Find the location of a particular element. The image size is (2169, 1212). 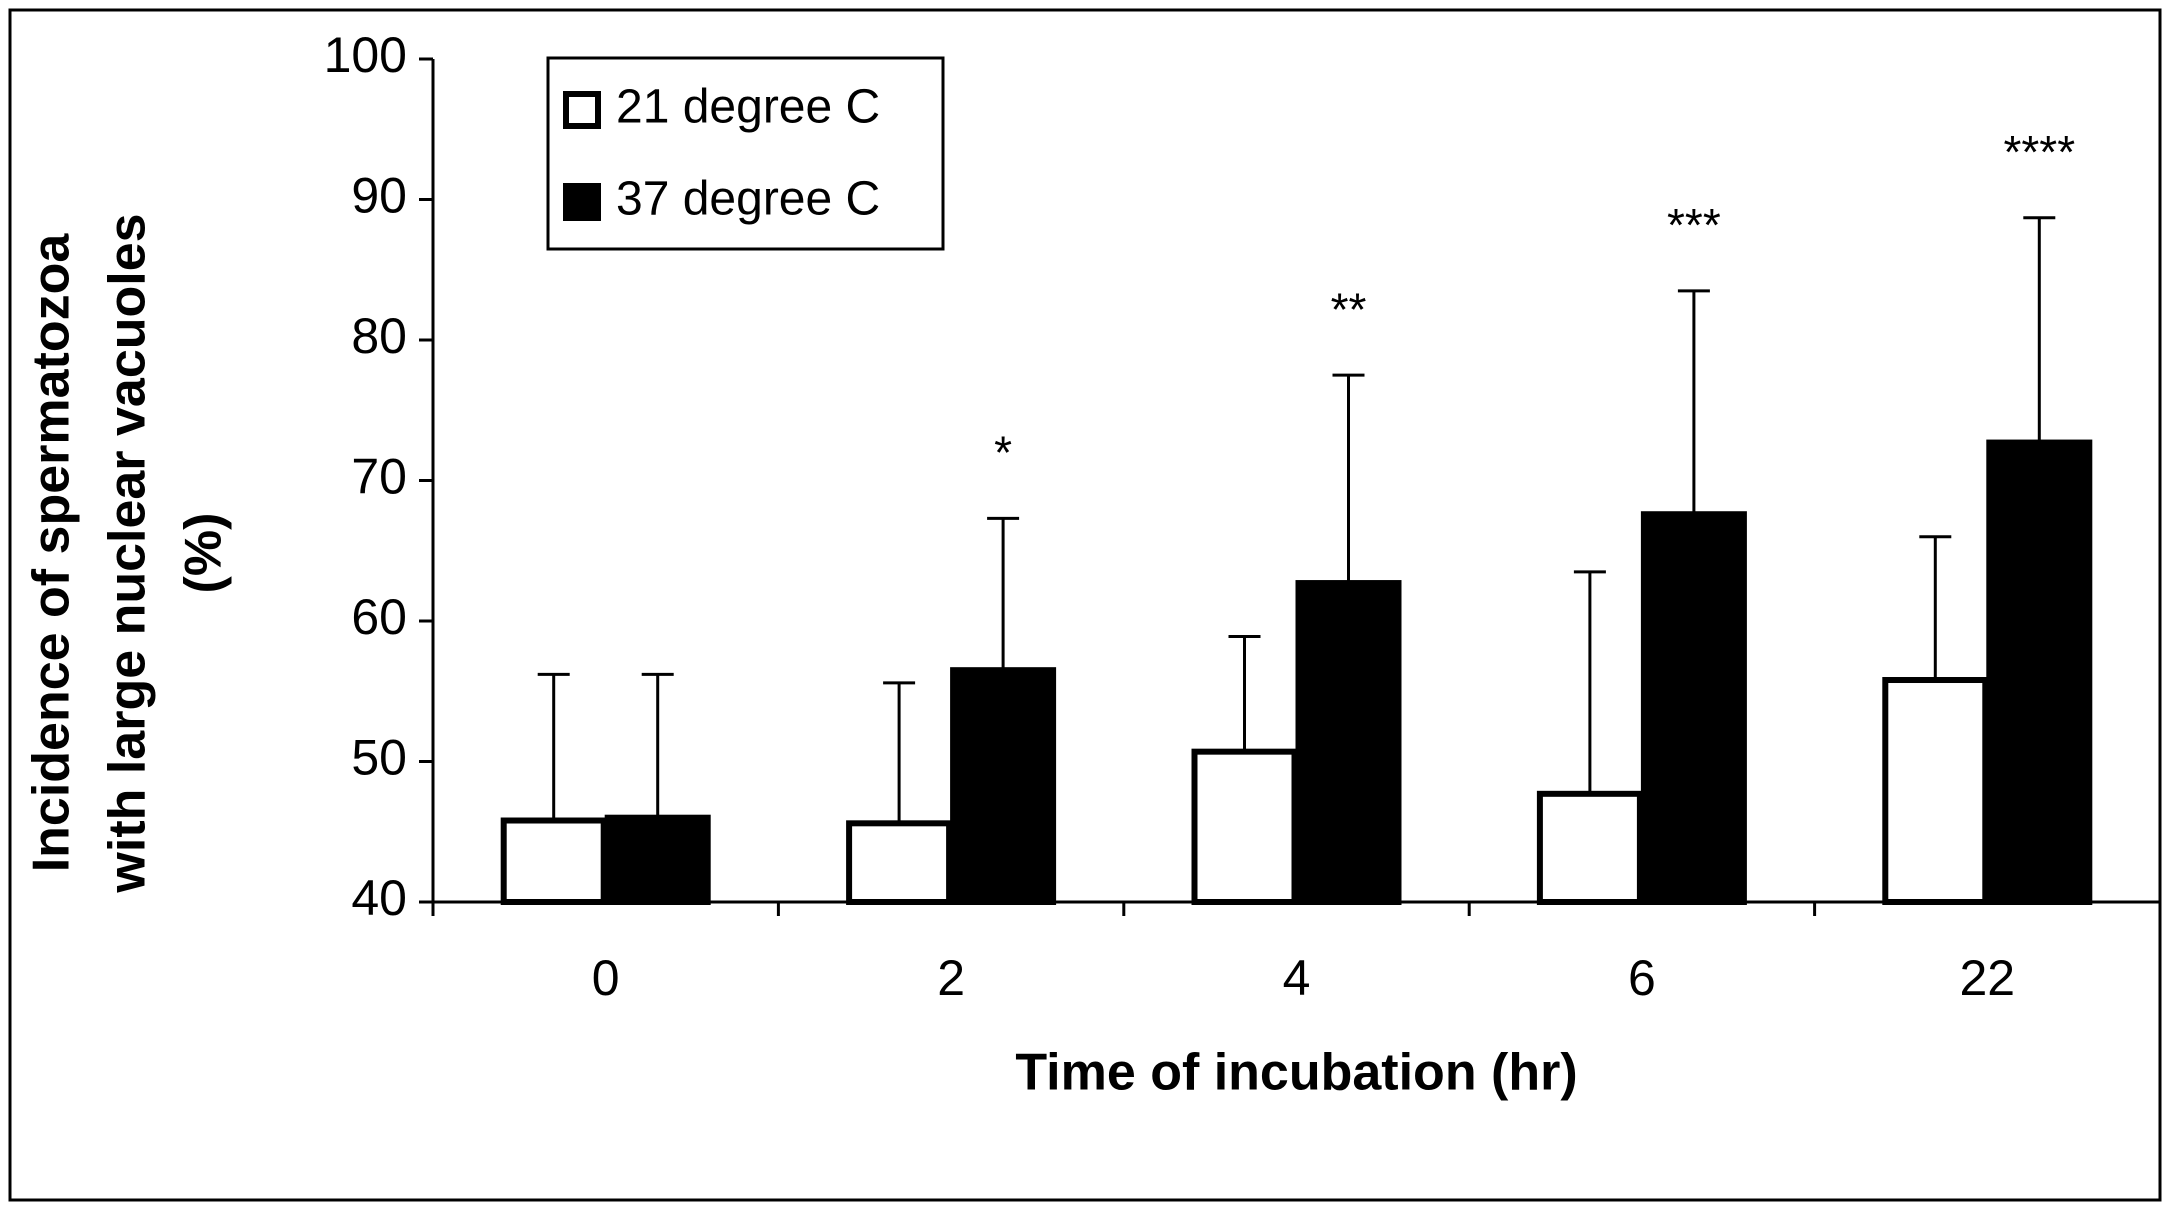

x-tick-label: 22 is located at coordinates (1987, 978).